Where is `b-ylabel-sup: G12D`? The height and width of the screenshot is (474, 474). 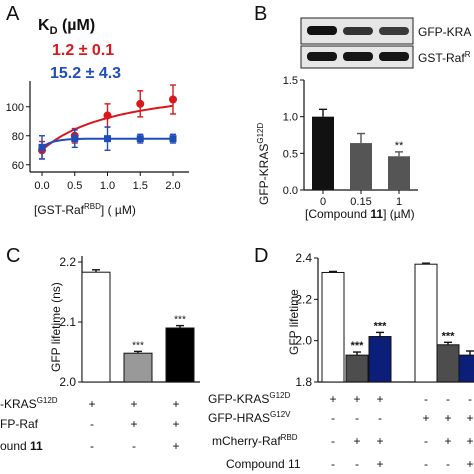 b-ylabel-sup: G12D is located at coordinates (260, 133).